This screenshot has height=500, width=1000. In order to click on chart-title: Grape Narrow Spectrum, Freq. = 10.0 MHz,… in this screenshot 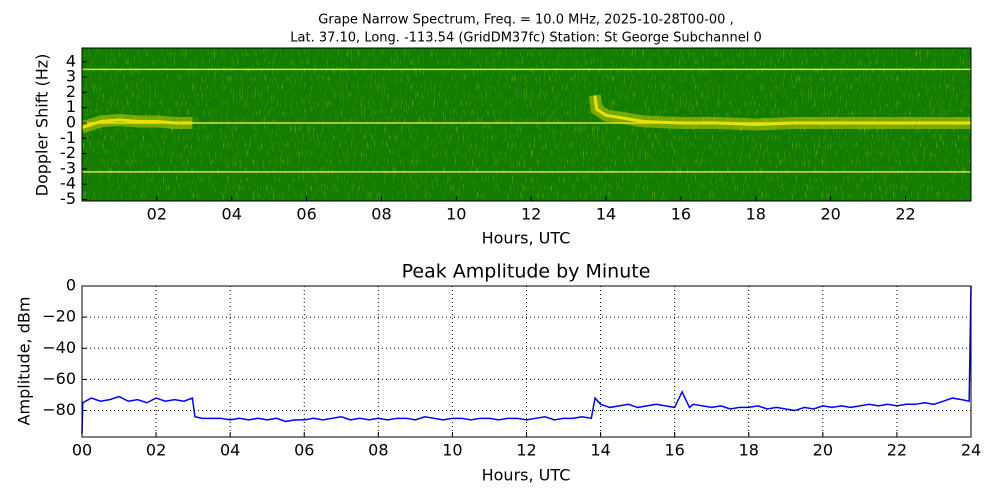, I will do `click(525, 20)`.